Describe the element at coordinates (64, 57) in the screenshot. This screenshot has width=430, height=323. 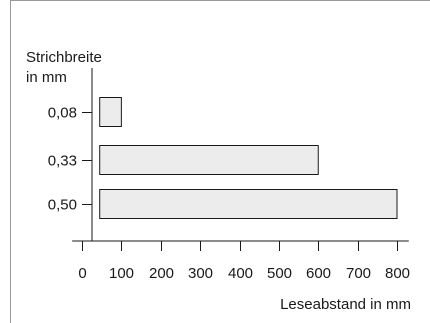
I see `y-axis-title-line1: Strichbreite` at that location.